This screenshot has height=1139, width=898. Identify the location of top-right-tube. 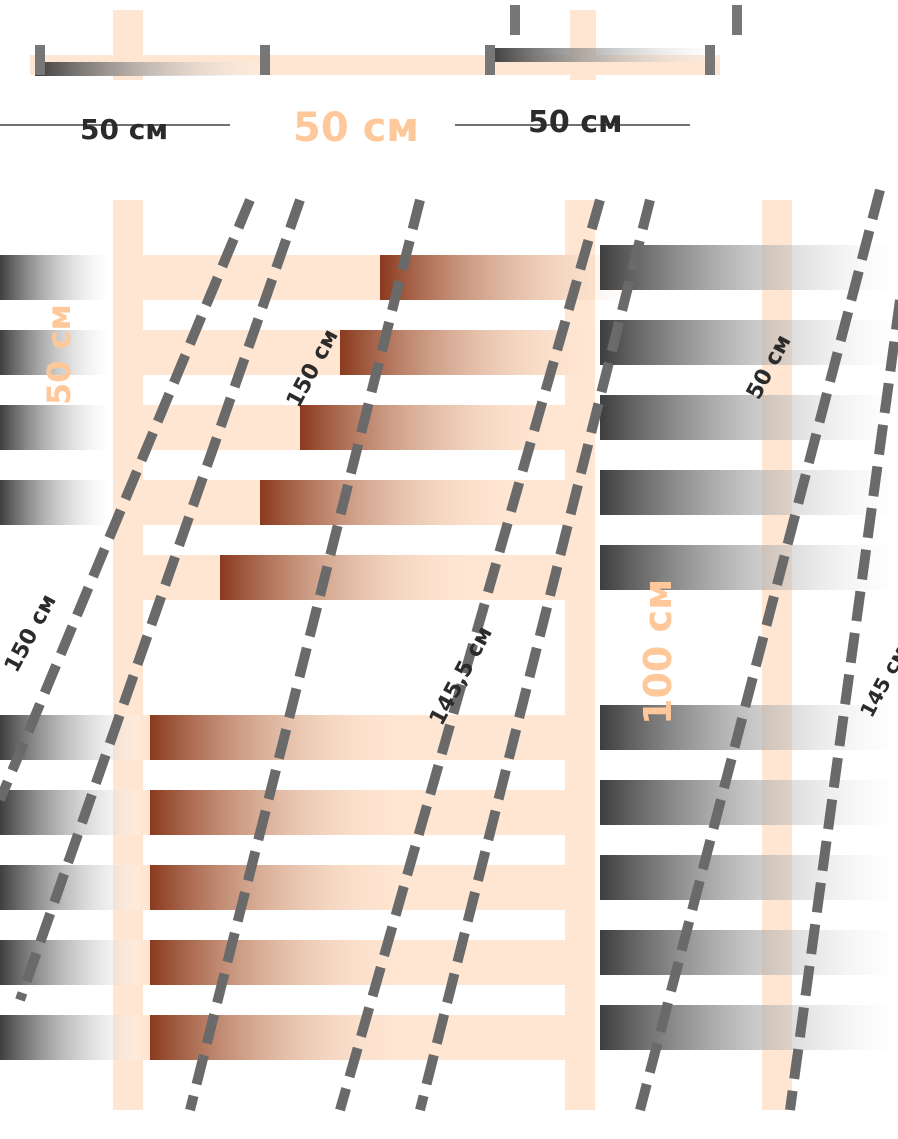
(605, 55).